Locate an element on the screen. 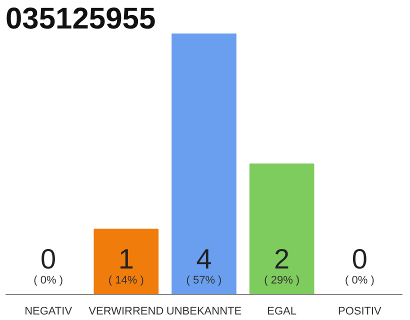 The width and height of the screenshot is (410, 320). data-label: 4 is located at coordinates (204, 259).